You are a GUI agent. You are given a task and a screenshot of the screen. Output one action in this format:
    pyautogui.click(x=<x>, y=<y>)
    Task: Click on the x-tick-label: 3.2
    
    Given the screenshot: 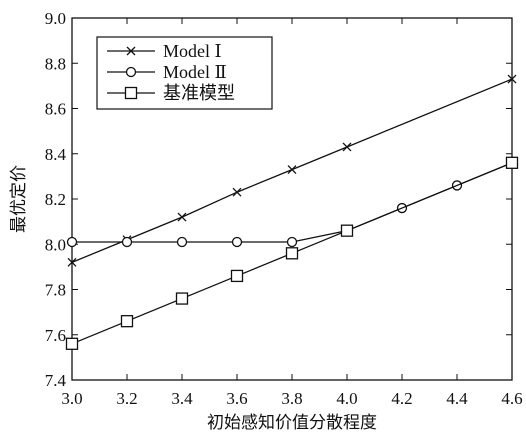 What is the action you would take?
    pyautogui.click(x=126, y=398)
    